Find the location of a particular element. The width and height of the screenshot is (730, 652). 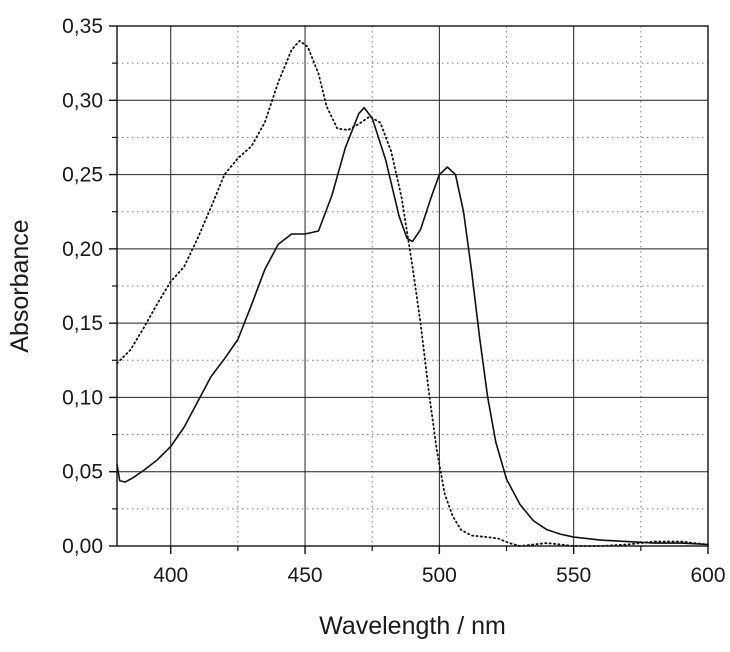

y-tick-labels: 0,00 0,05 0,10 0,15 0,20 0,25 0,30 0,35 is located at coordinates (82, 286).